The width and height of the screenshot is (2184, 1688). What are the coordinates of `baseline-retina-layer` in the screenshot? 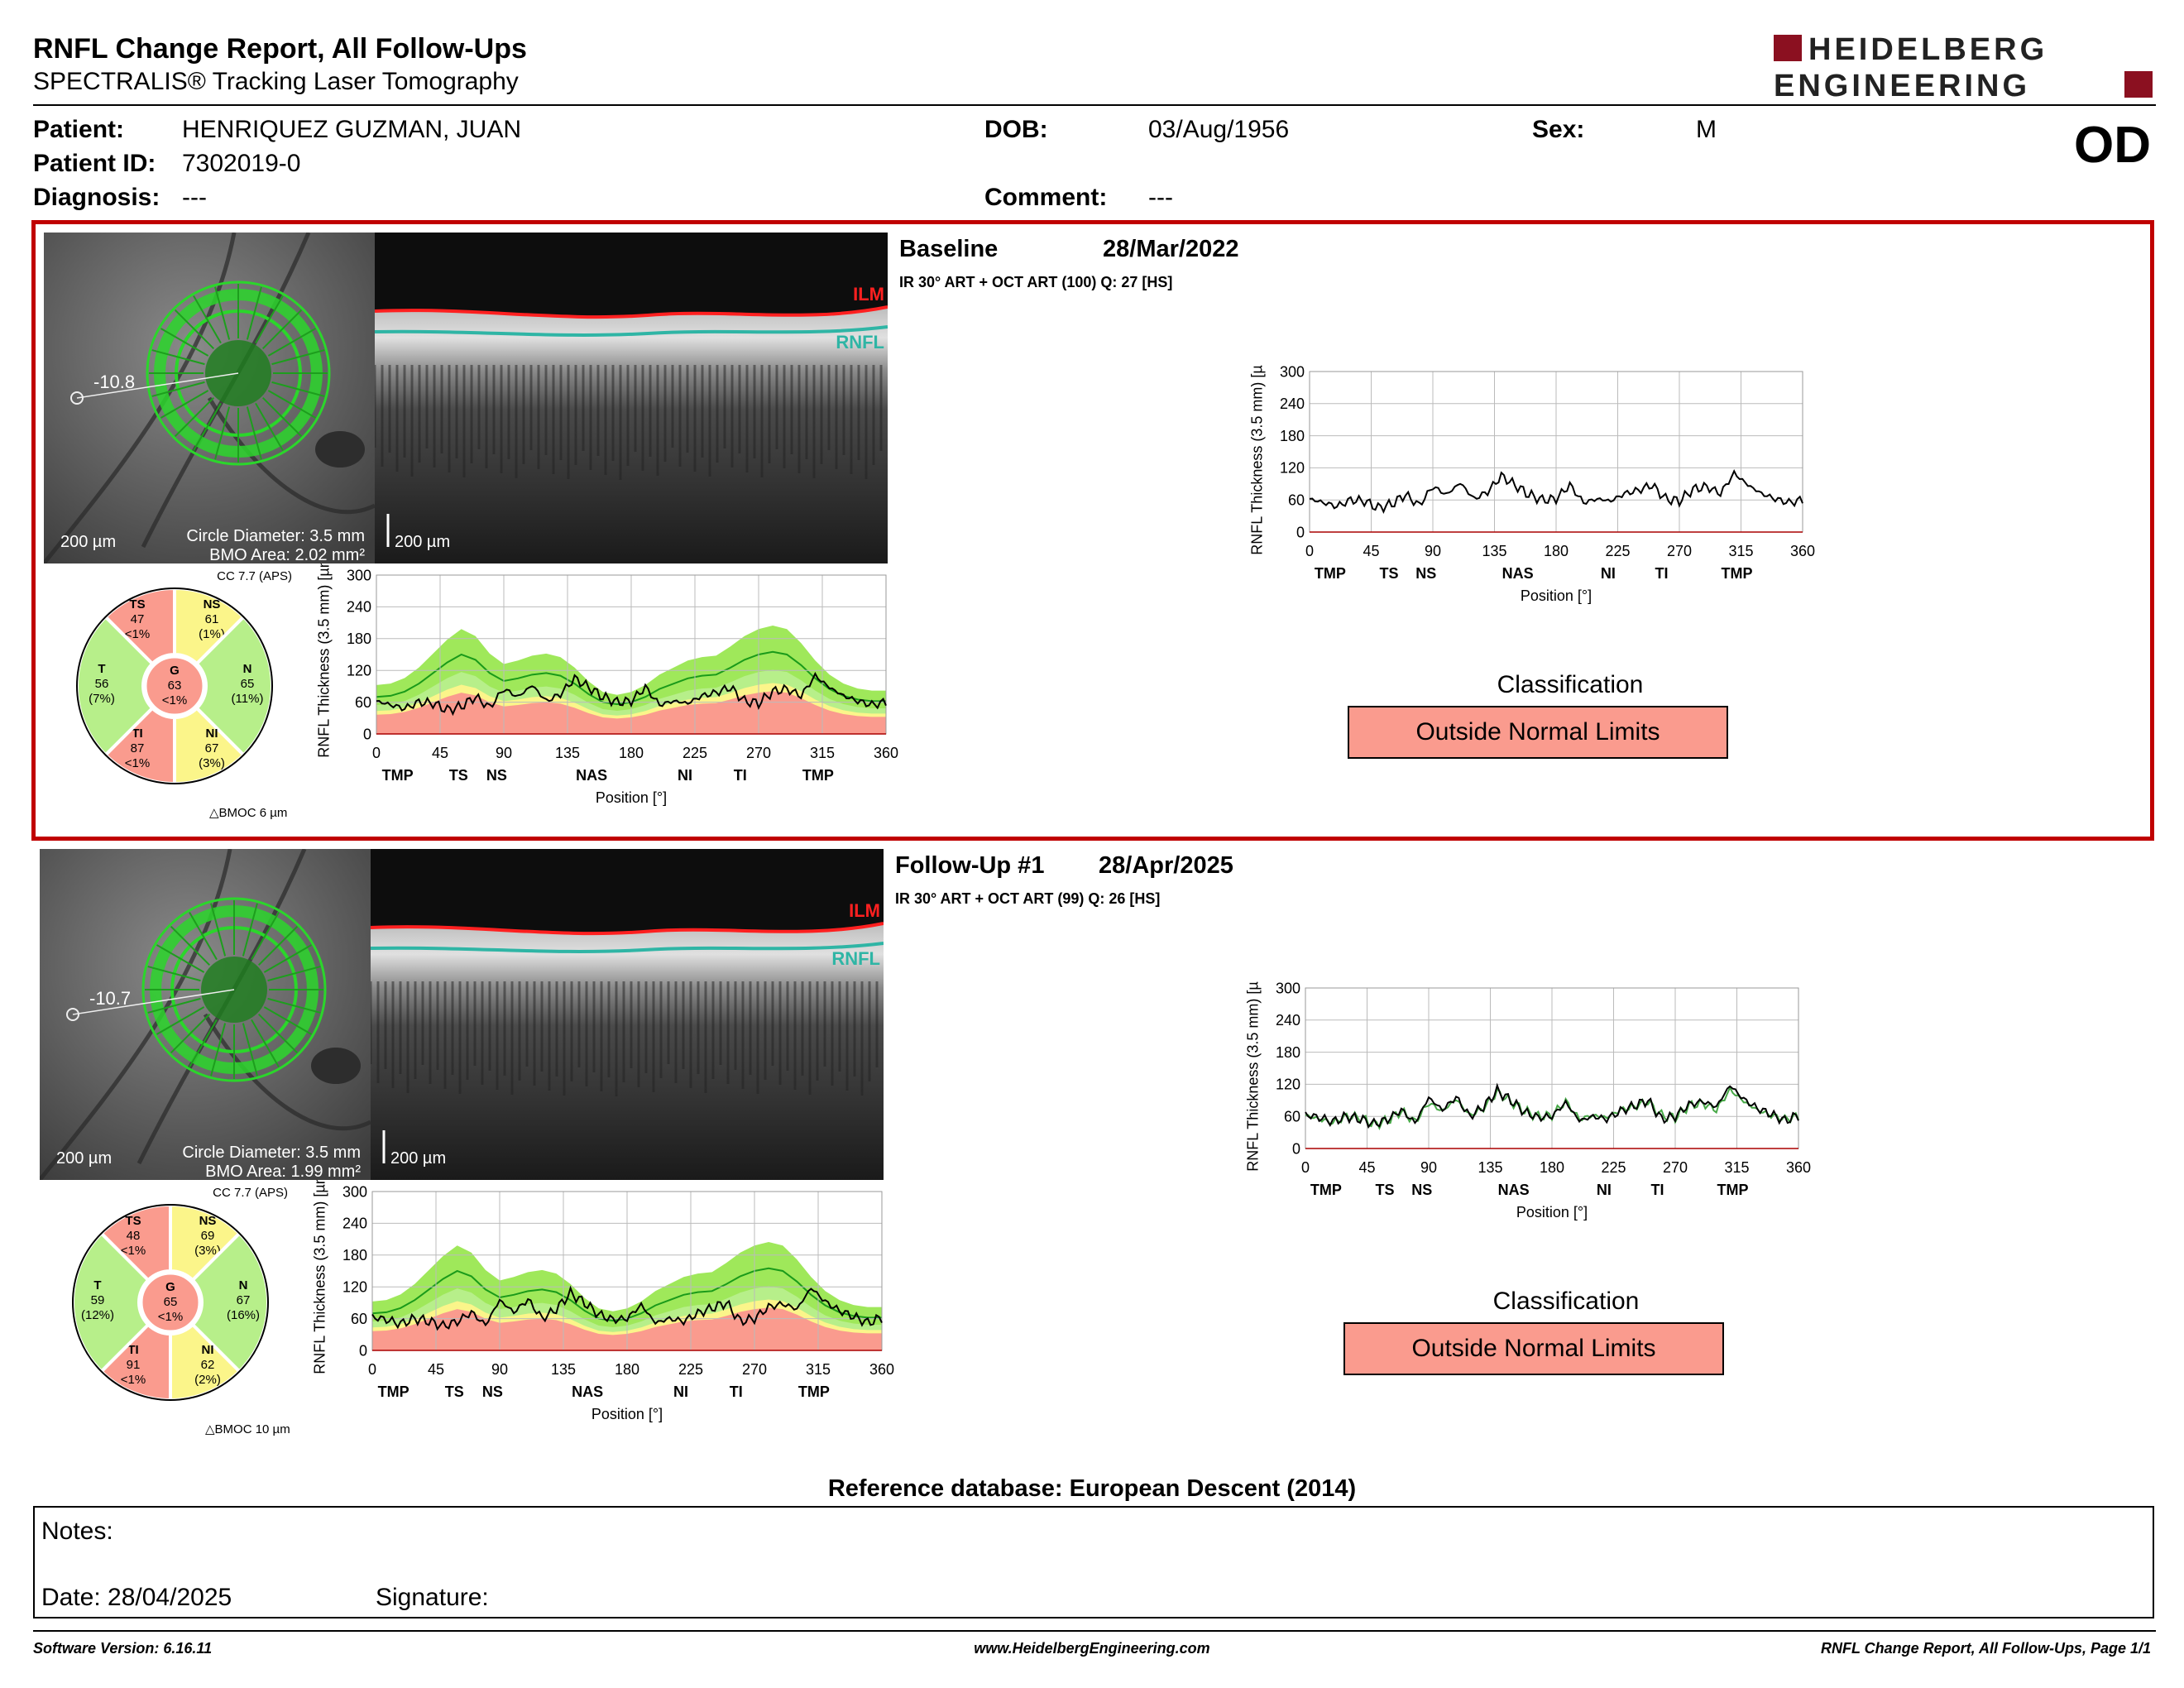 It's located at (631, 435).